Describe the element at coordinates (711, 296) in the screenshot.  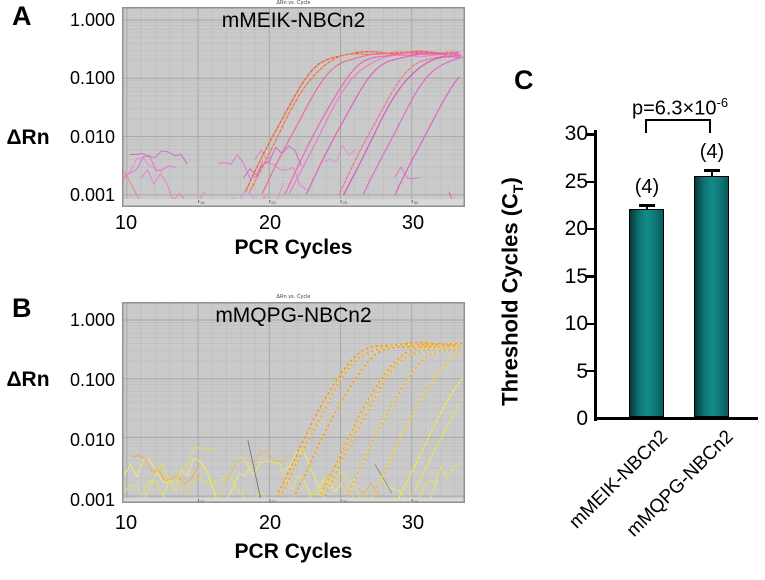
I see `bar-mMQPG-NBCn2` at that location.